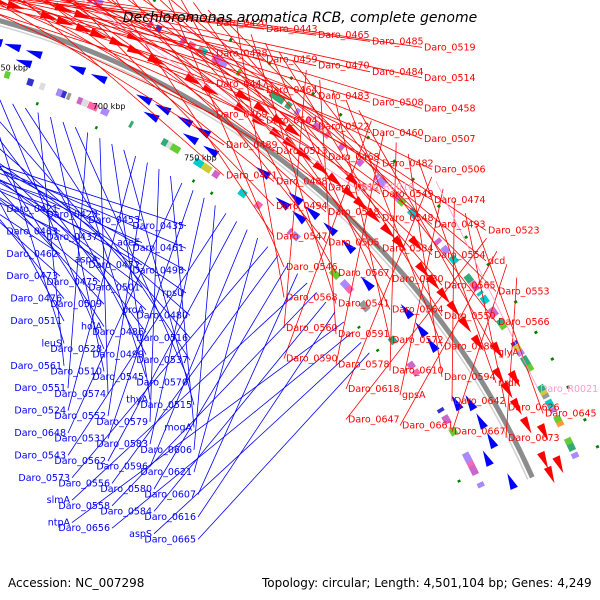 Image resolution: width=600 pixels, height=600 pixels. What do you see at coordinates (80, 394) in the screenshot?
I see `reverse-gene-label: Daro_0574` at bounding box center [80, 394].